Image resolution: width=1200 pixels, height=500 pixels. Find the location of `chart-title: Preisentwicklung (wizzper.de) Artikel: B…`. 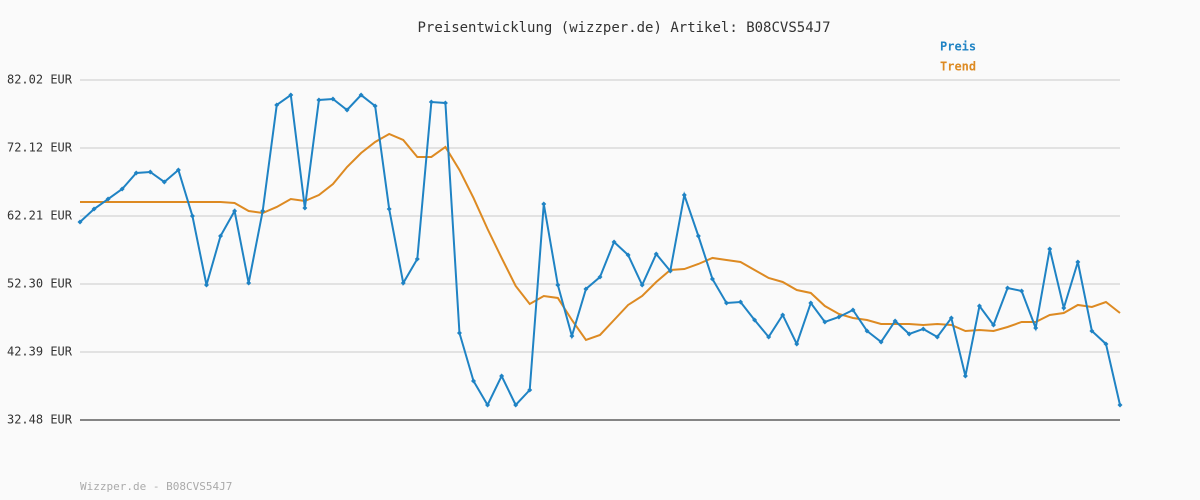

chart-title: Preisentwicklung (wizzper.de) Artikel: B… is located at coordinates (623, 28).